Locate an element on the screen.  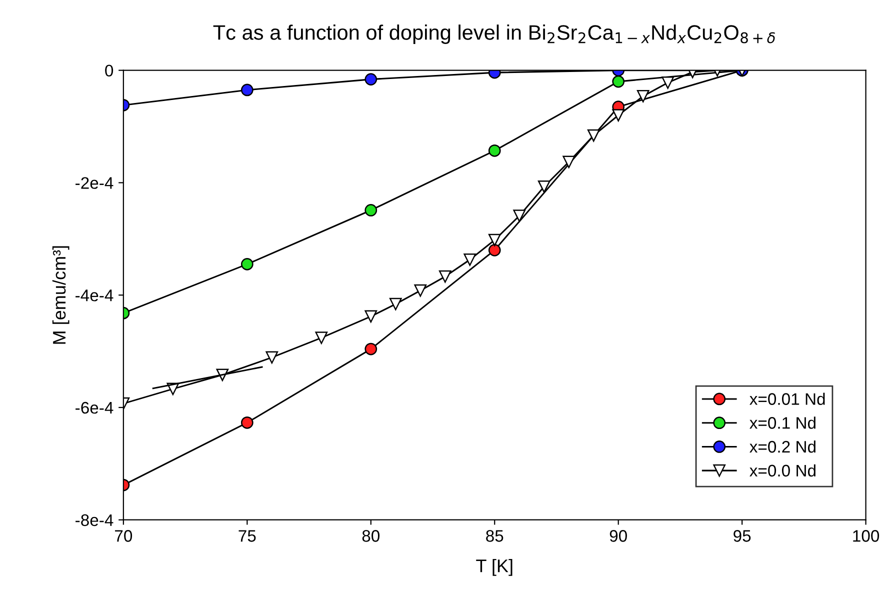
y-tick-label: -6e-4 is located at coordinates (95, 408).